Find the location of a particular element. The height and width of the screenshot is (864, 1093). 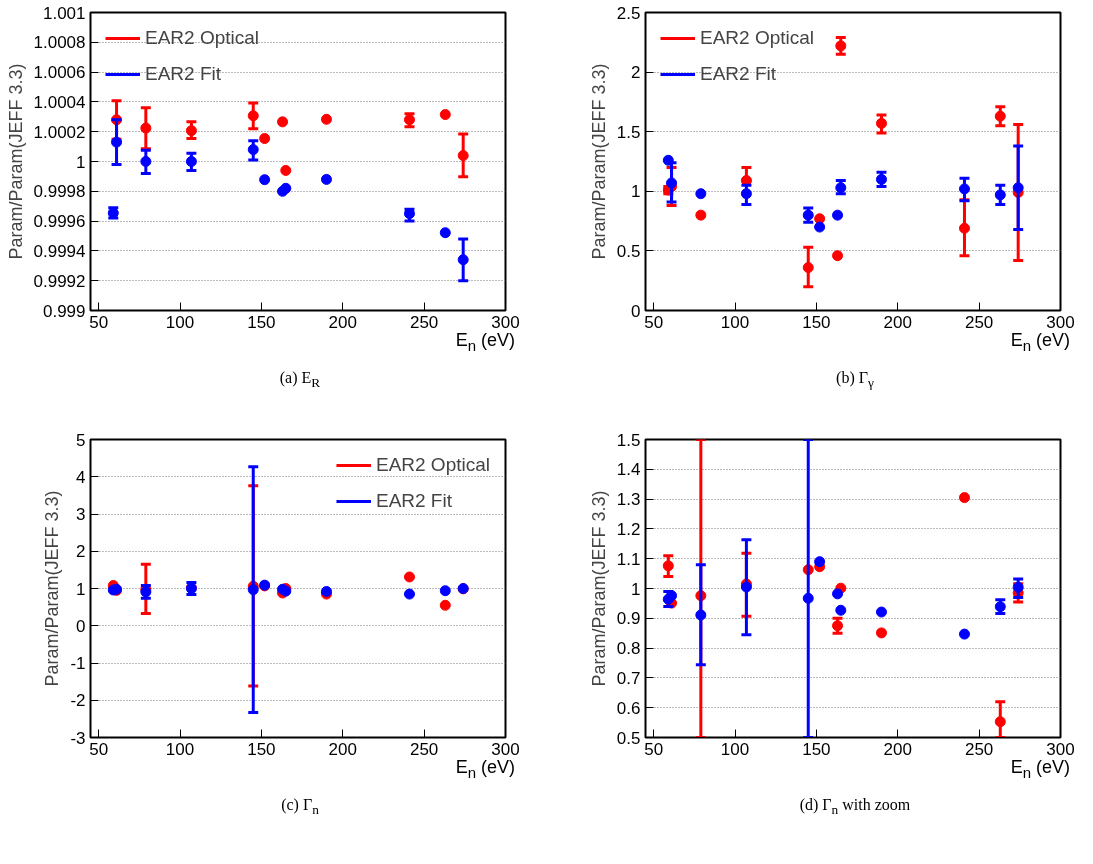

y-tick-label: 1.0002 is located at coordinates (59, 132).